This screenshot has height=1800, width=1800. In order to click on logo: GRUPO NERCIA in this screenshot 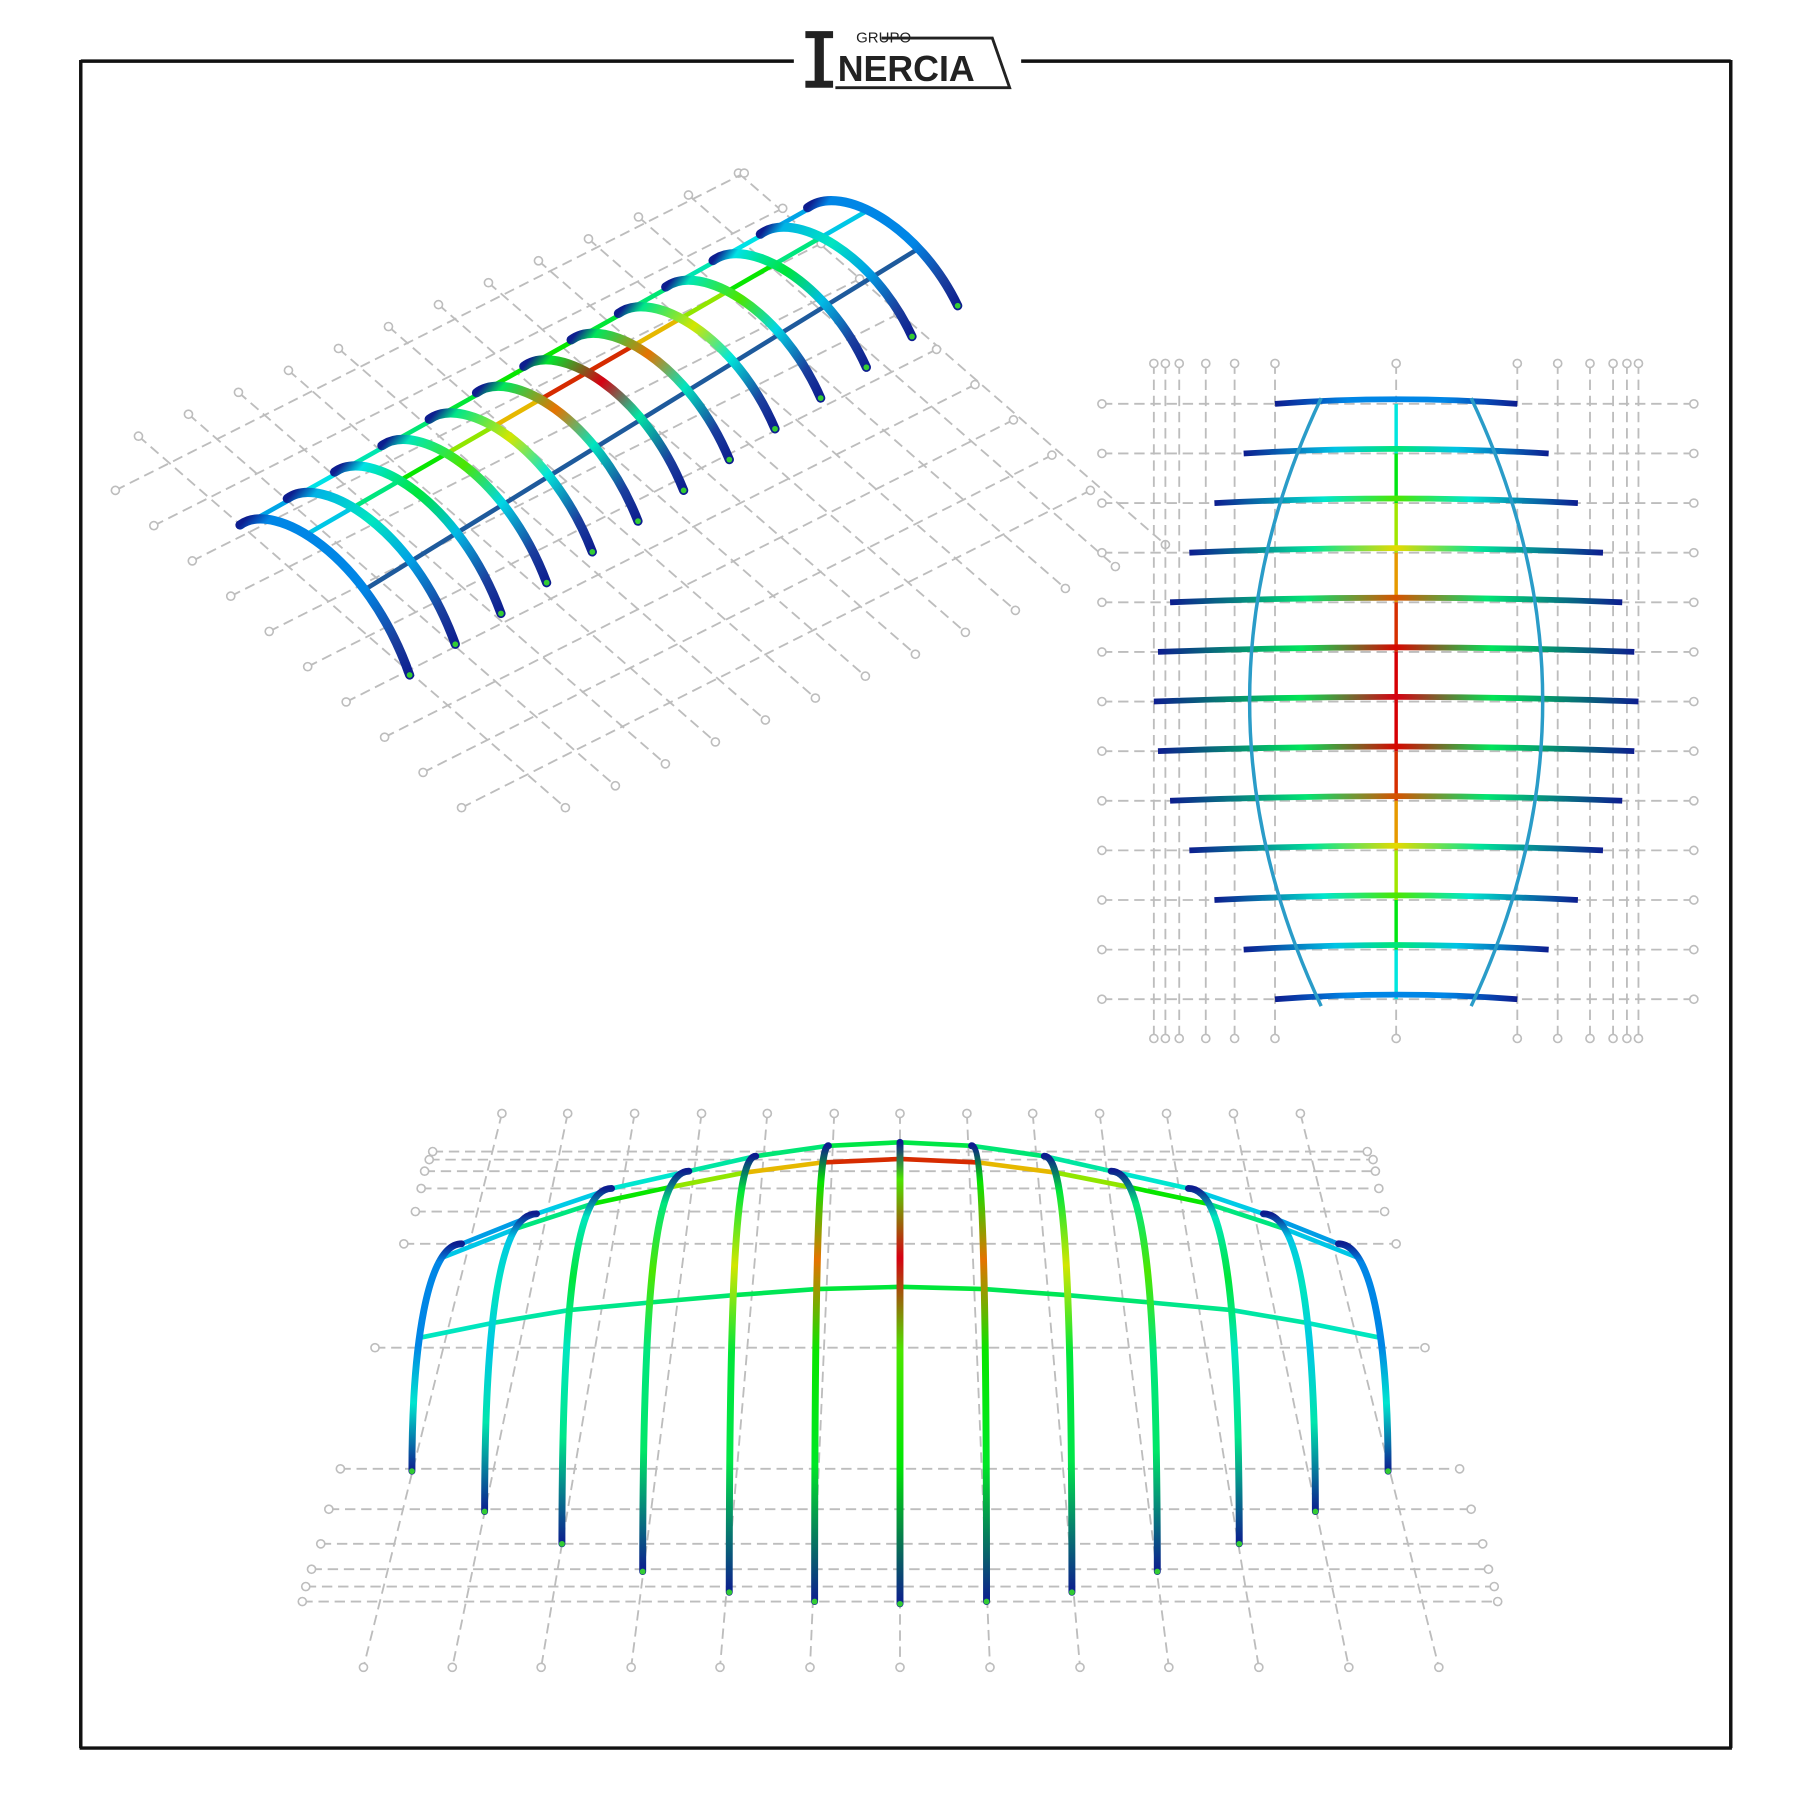, I will do `click(908, 60)`.